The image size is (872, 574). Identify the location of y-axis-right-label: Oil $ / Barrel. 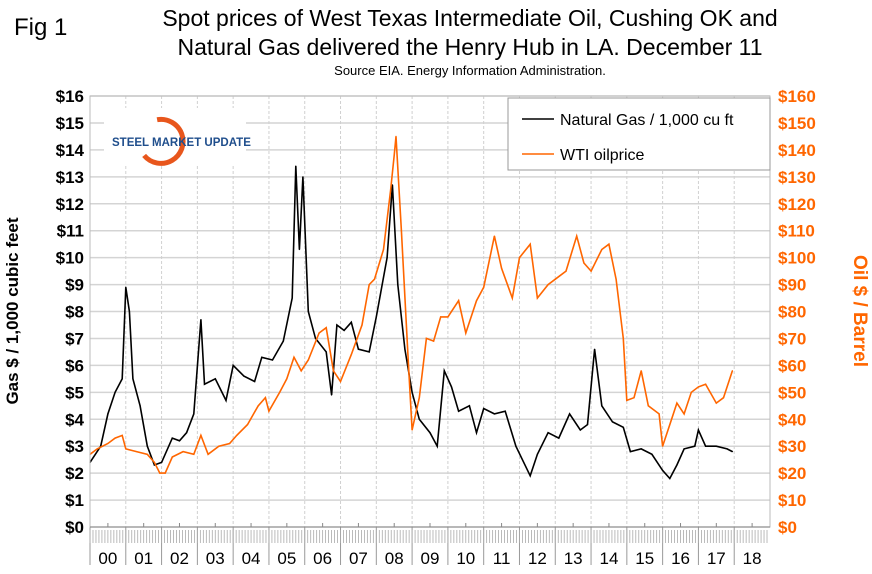
(859, 311).